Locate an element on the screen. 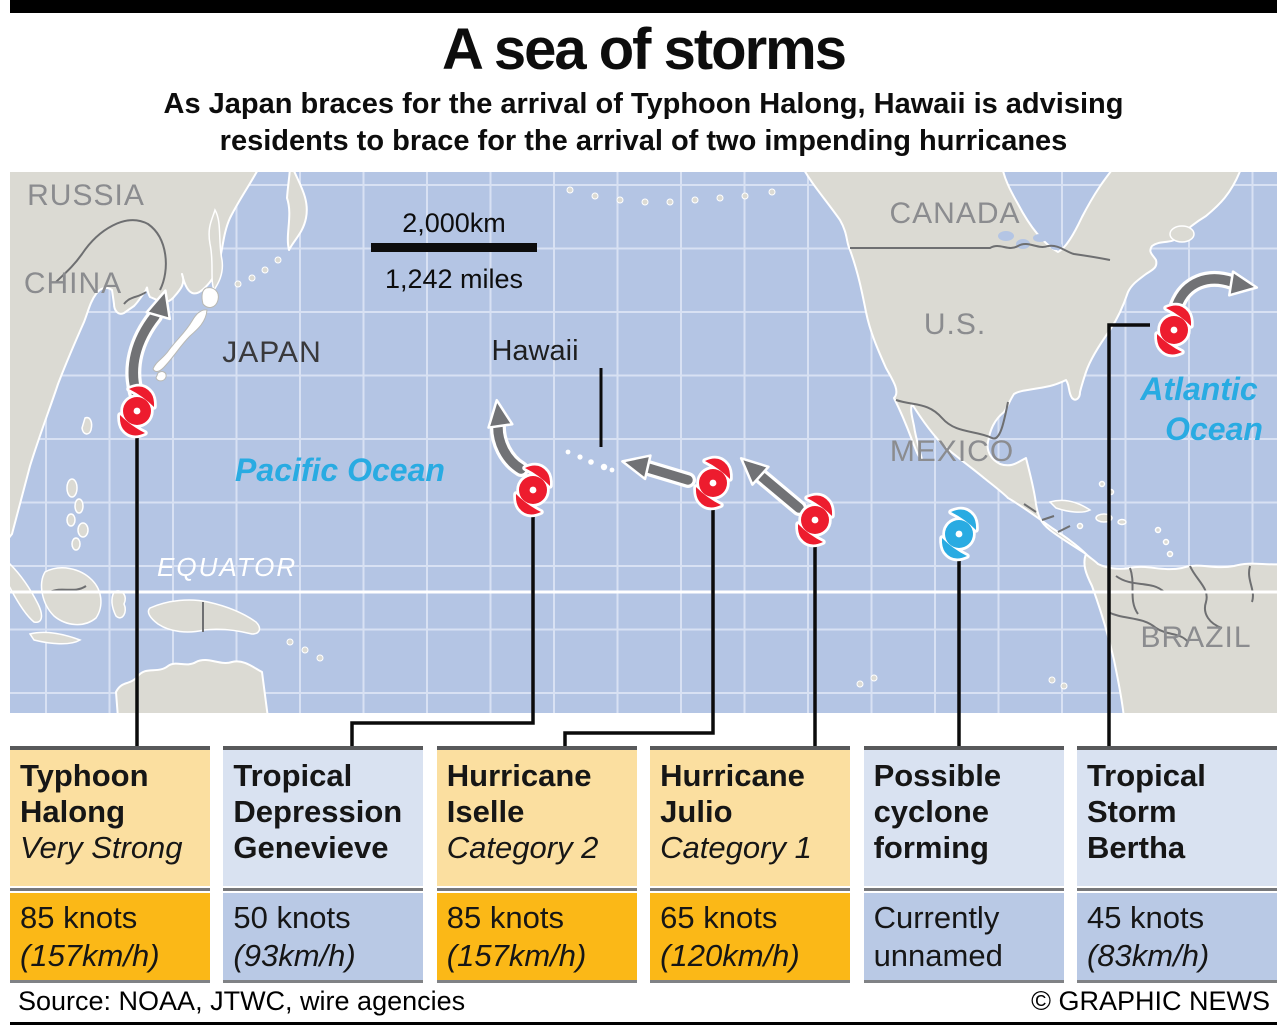 The width and height of the screenshot is (1287, 1036). islands-kurils is located at coordinates (258, 272).